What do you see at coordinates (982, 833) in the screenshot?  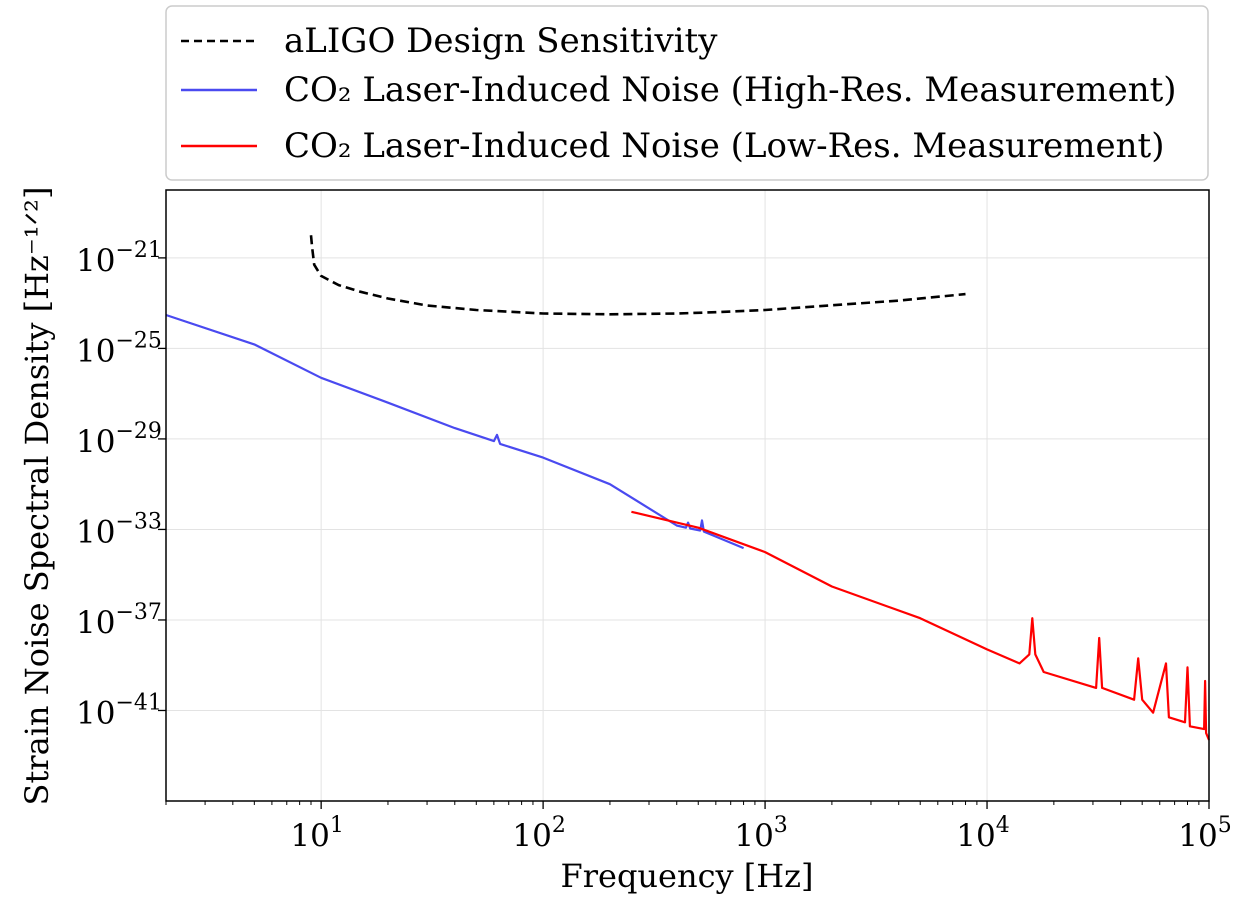 I see `x-tick-label: 10⁴` at bounding box center [982, 833].